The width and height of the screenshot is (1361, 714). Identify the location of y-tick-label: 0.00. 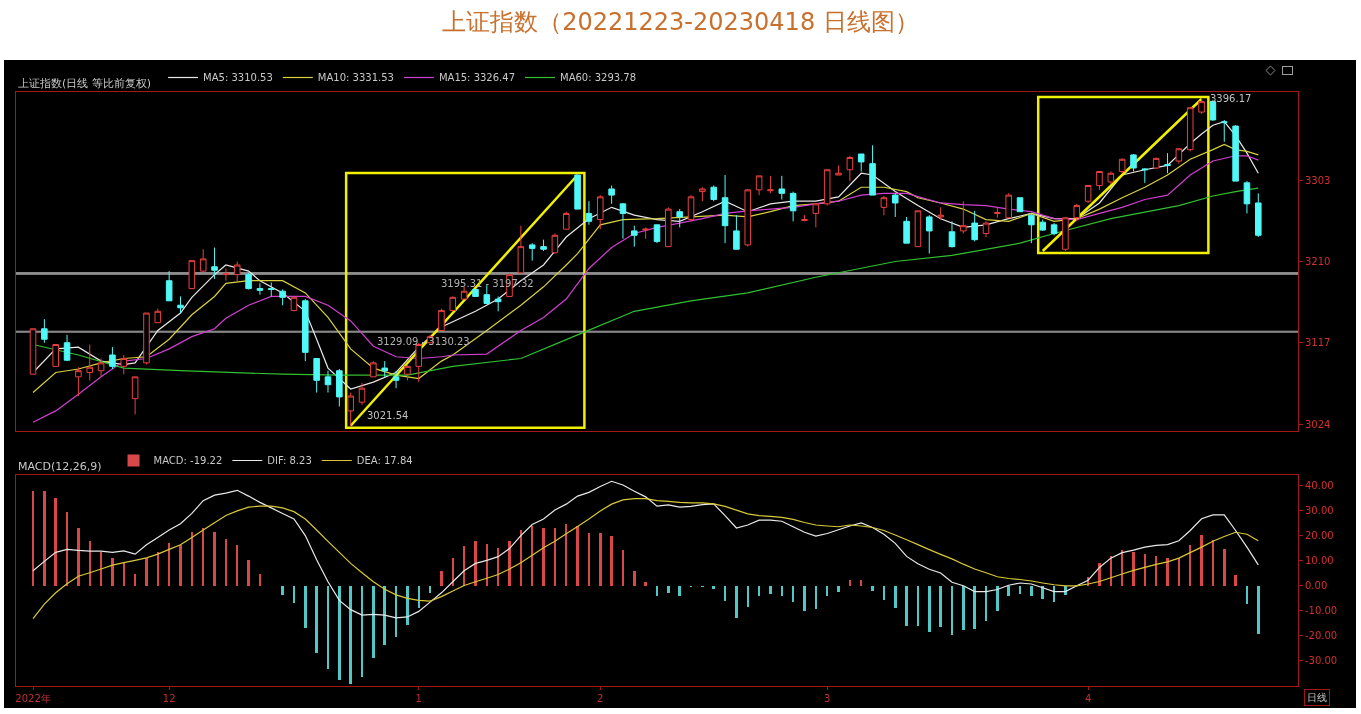
(1316, 586).